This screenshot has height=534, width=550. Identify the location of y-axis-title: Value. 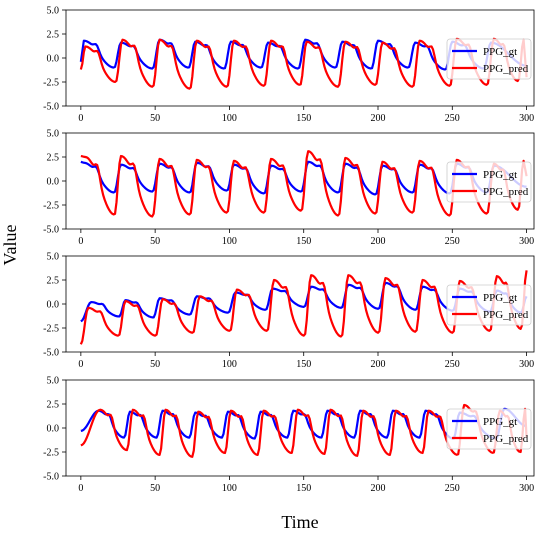
(10, 244).